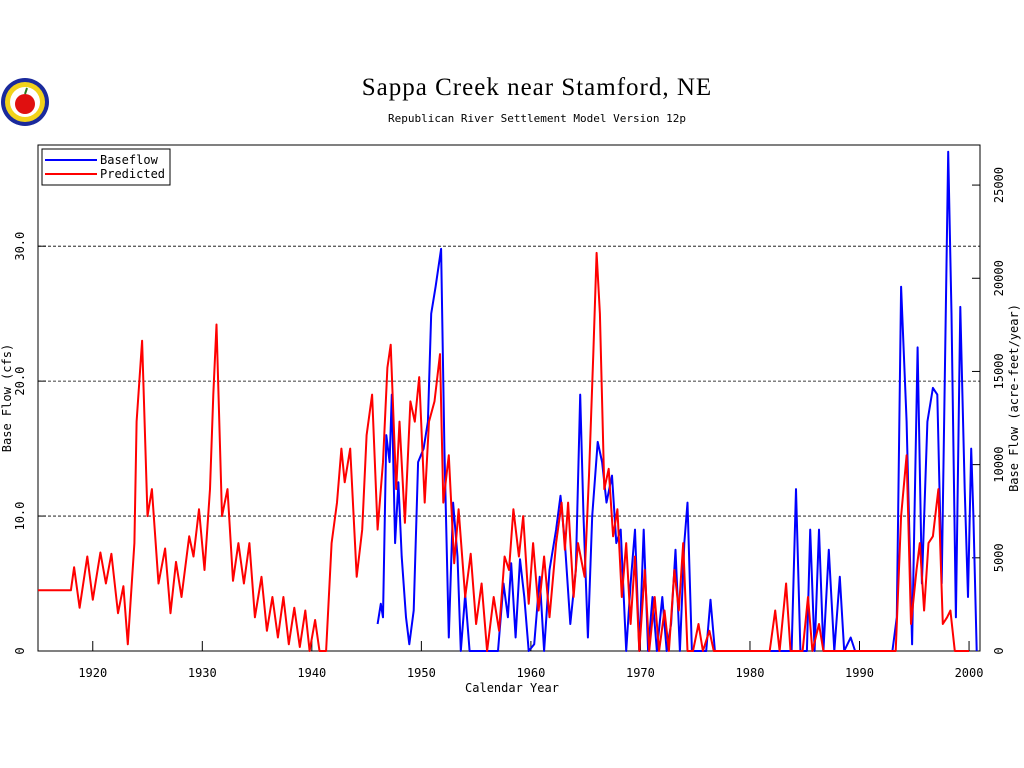 The width and height of the screenshot is (1024, 768). What do you see at coordinates (132, 174) in the screenshot?
I see `legend-label: Predicted` at bounding box center [132, 174].